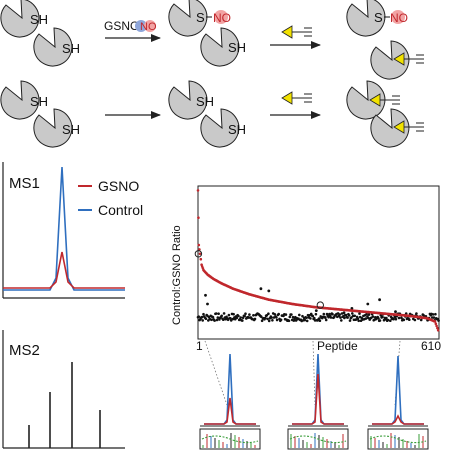 This screenshot has width=450, height=452. I want to click on ms1-gsno-trace, so click(64, 270).